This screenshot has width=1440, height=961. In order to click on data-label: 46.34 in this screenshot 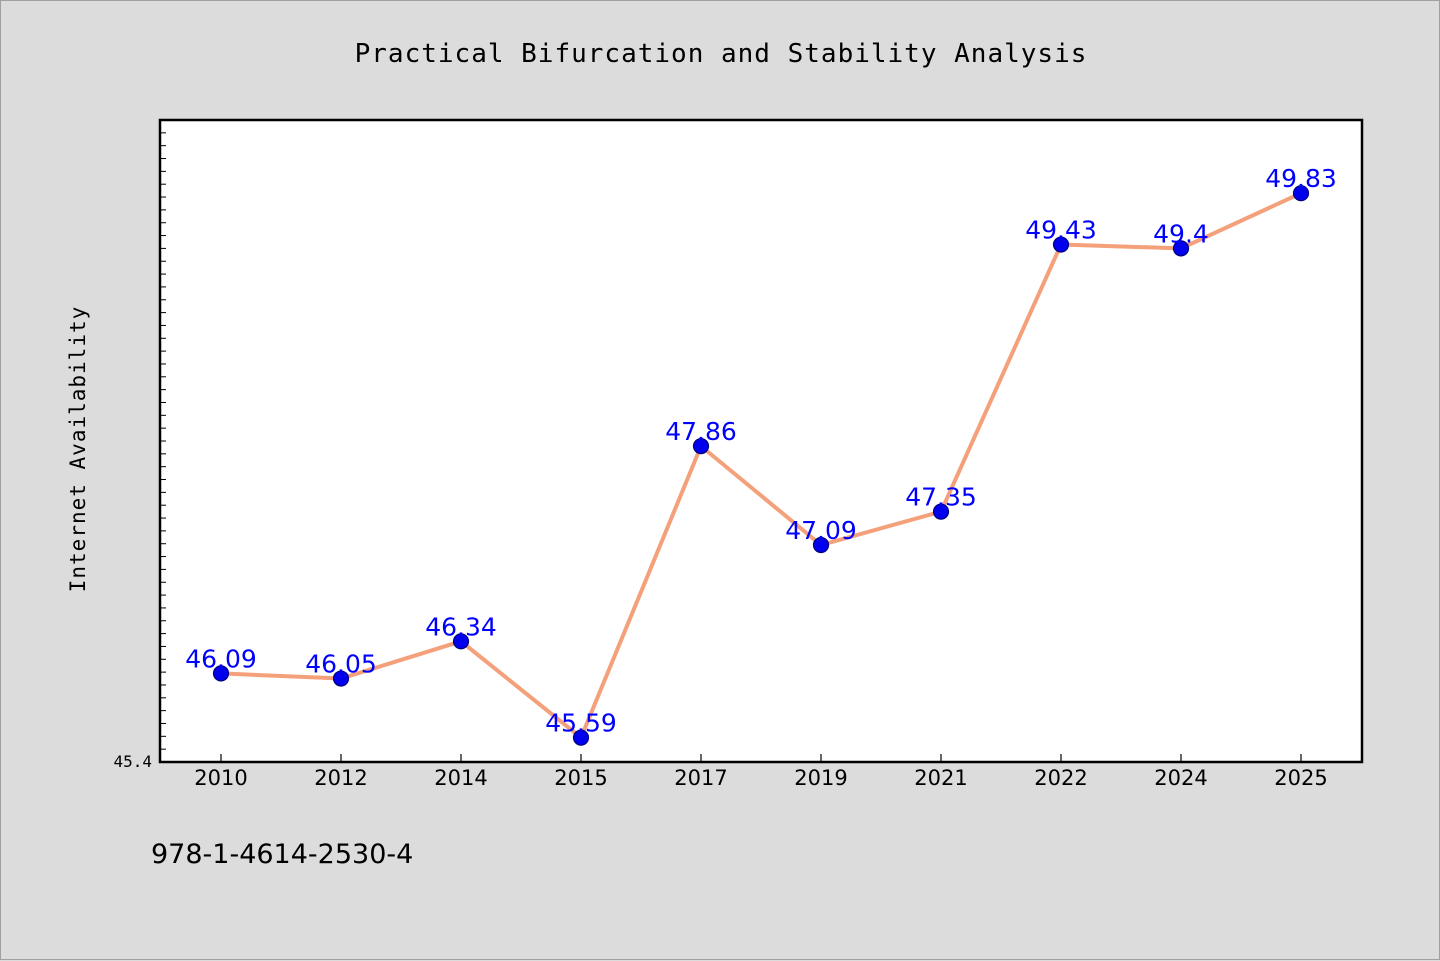, I will do `click(461, 626)`.